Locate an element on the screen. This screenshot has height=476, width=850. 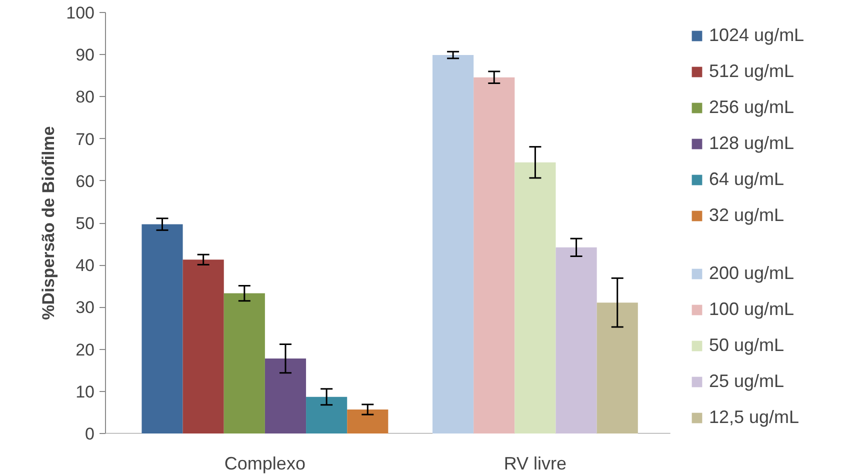
y-tick-label: 10 is located at coordinates (85, 392).